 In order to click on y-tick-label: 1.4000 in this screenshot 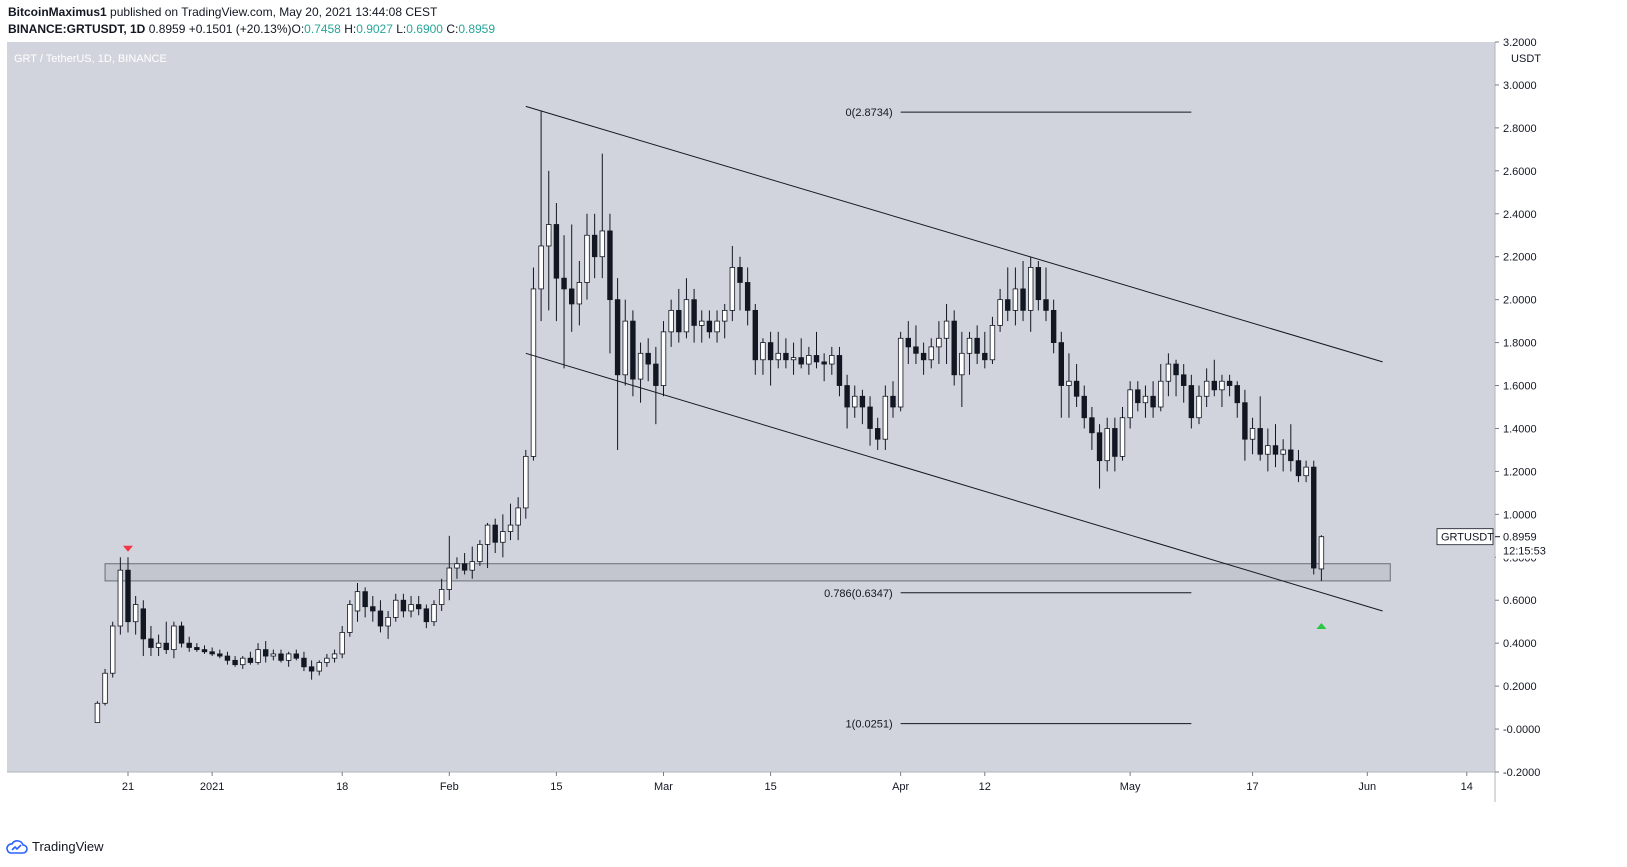, I will do `click(1520, 429)`.